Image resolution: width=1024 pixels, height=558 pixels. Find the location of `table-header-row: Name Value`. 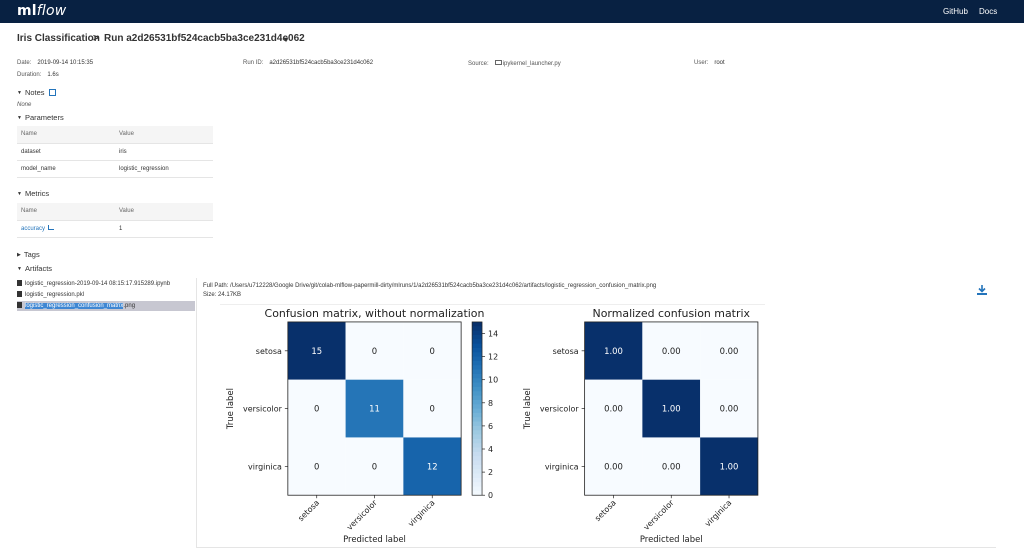

table-header-row: Name Value is located at coordinates (115, 135).